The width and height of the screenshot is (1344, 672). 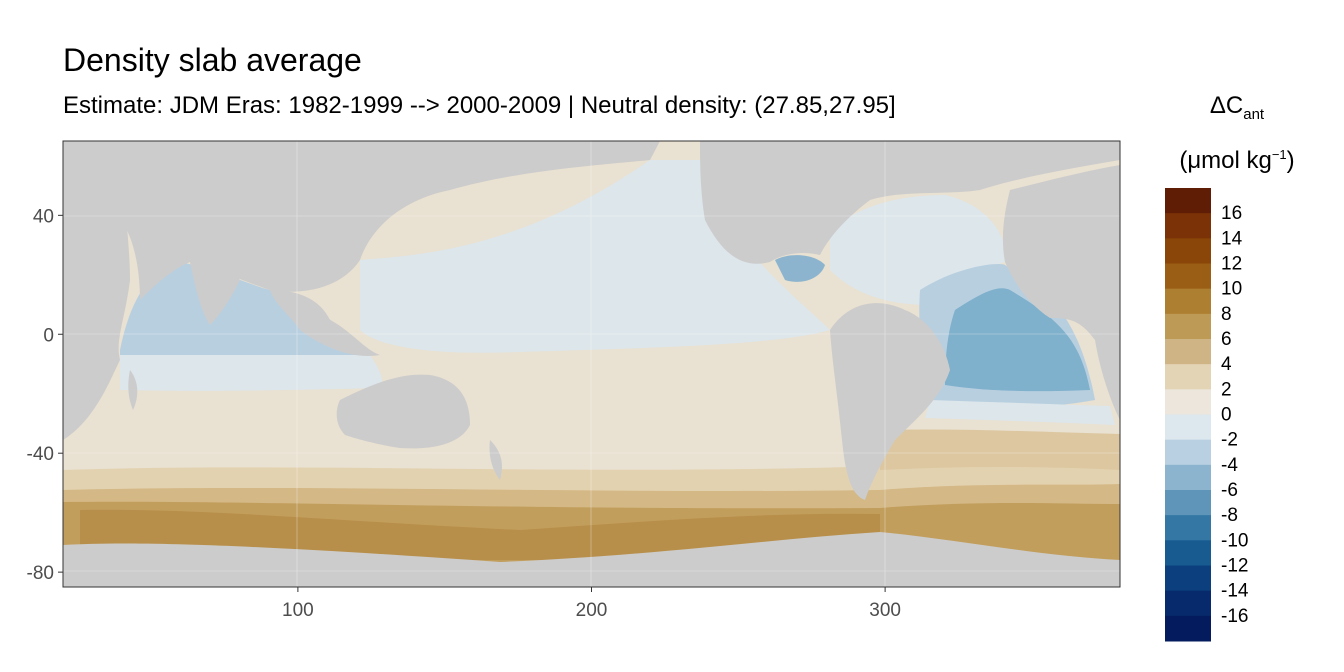 What do you see at coordinates (1231, 289) in the screenshot?
I see `legend-break-label: 10` at bounding box center [1231, 289].